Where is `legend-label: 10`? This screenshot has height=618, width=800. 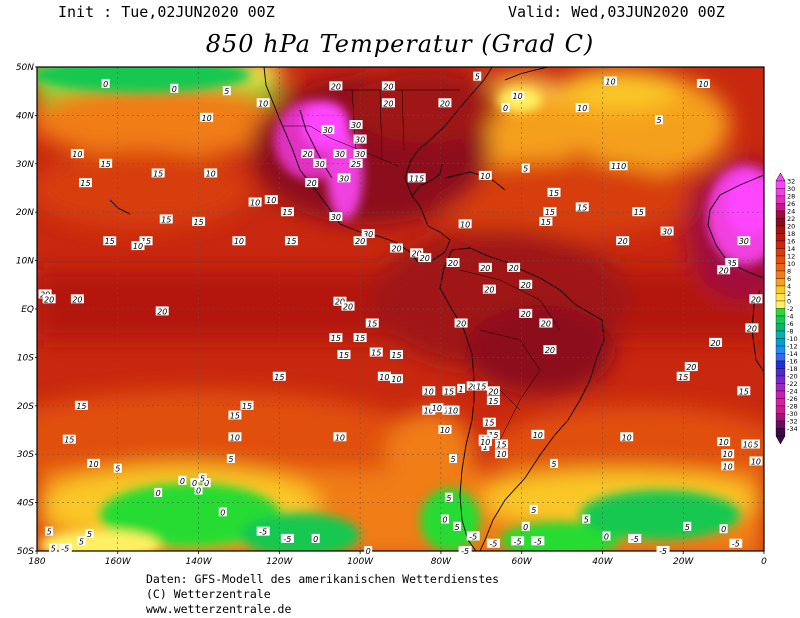 legend-label: 10 is located at coordinates (791, 264).